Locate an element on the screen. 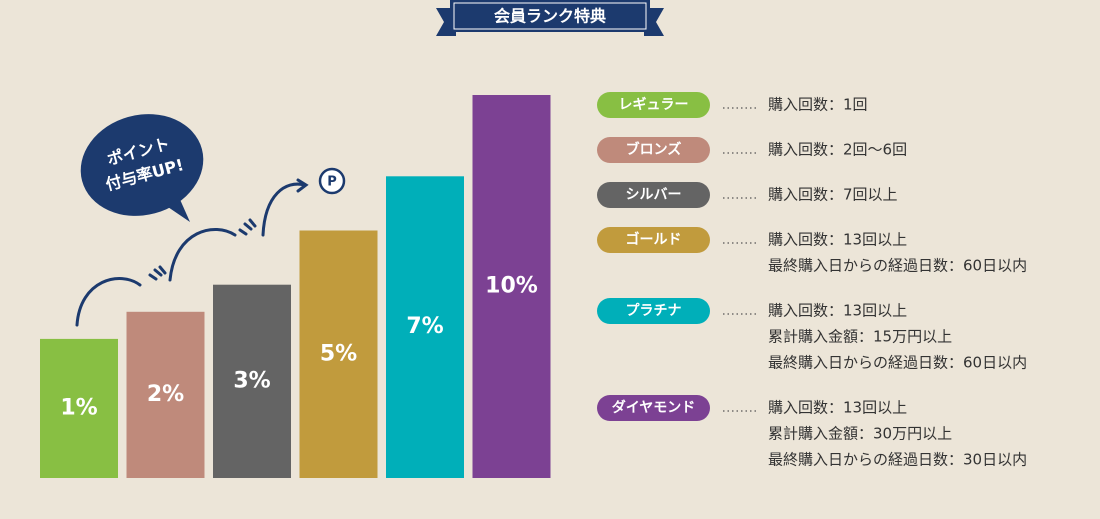 The image size is (1100, 519). rank-name: レギュラー is located at coordinates (654, 104).